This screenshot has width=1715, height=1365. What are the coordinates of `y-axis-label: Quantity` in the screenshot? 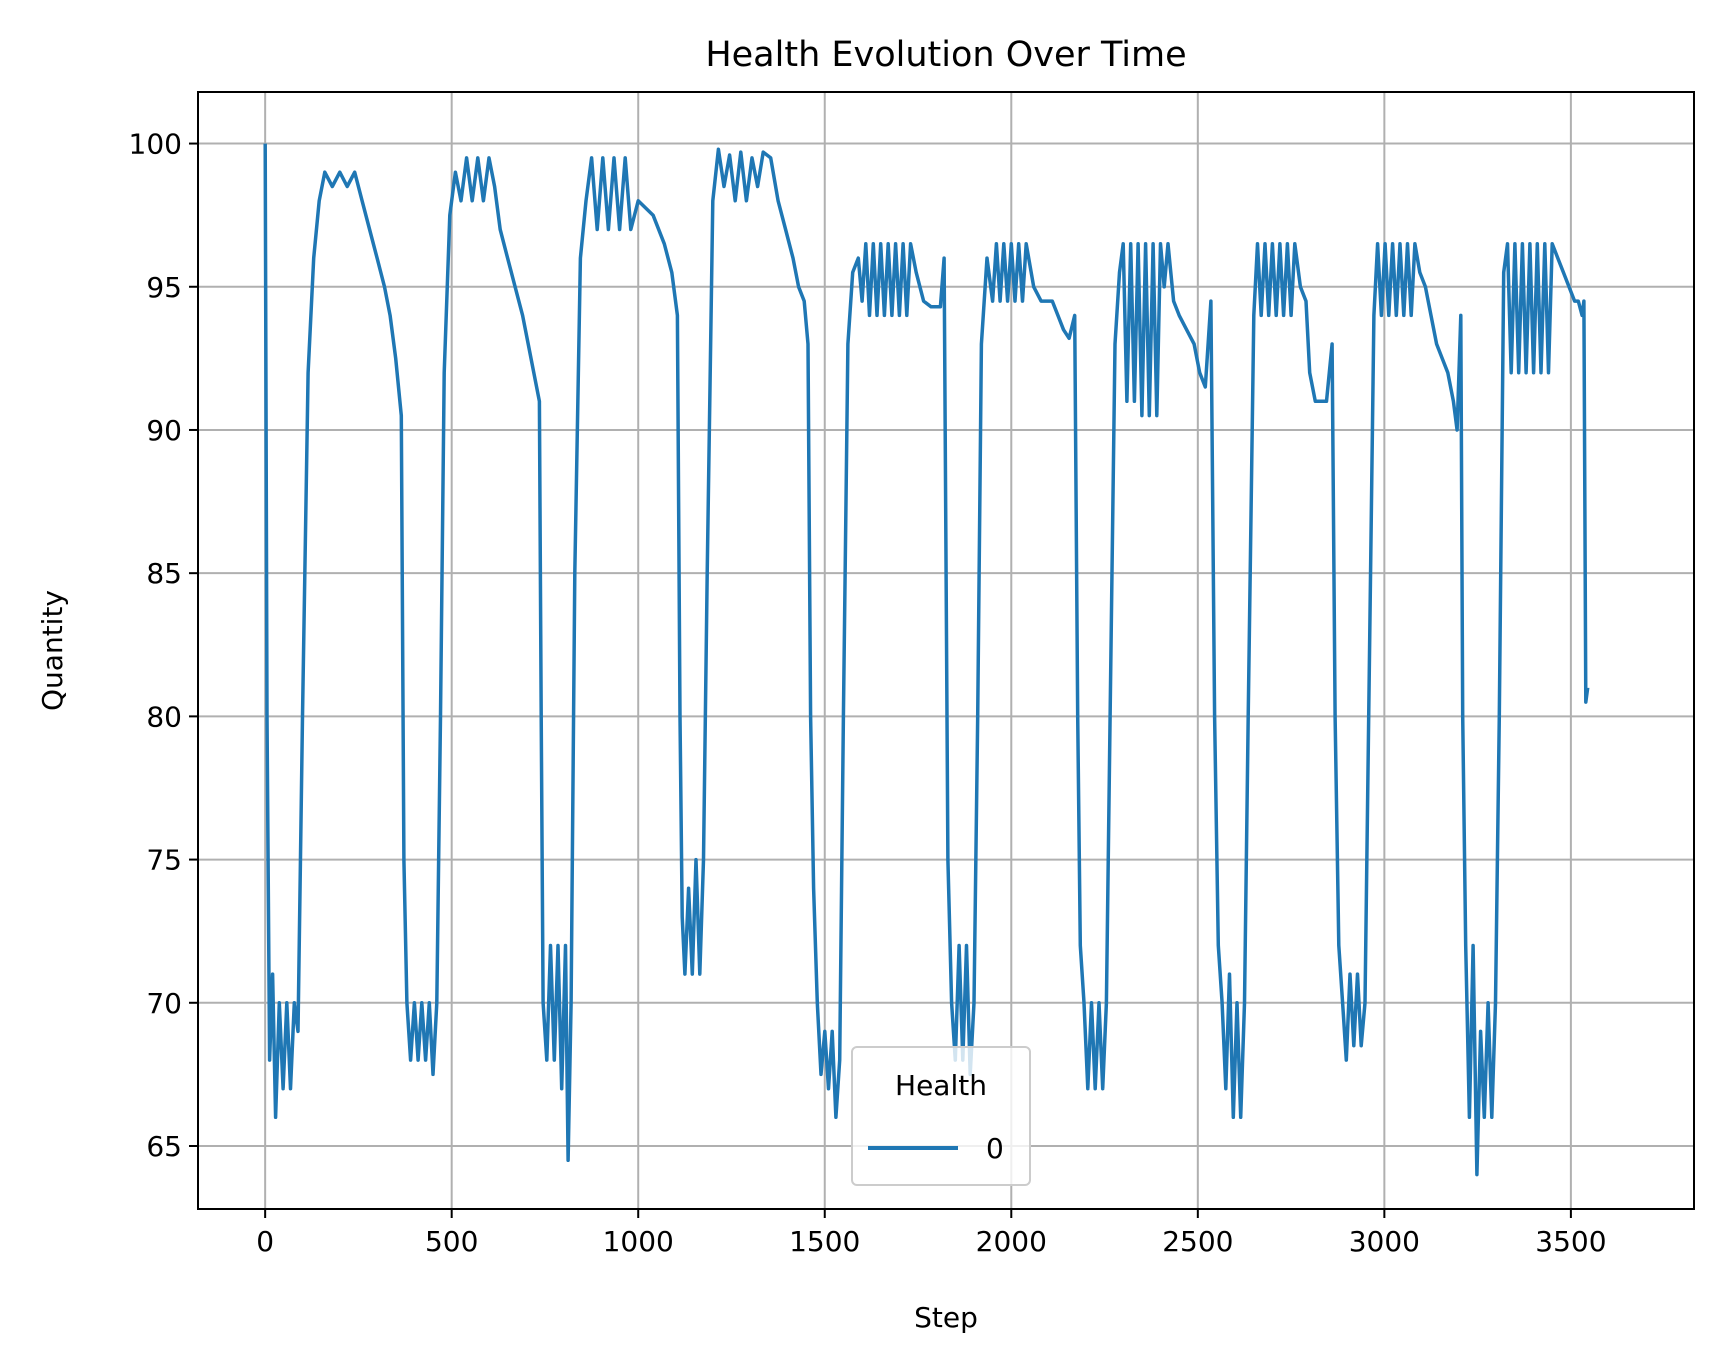 It's located at (52, 650).